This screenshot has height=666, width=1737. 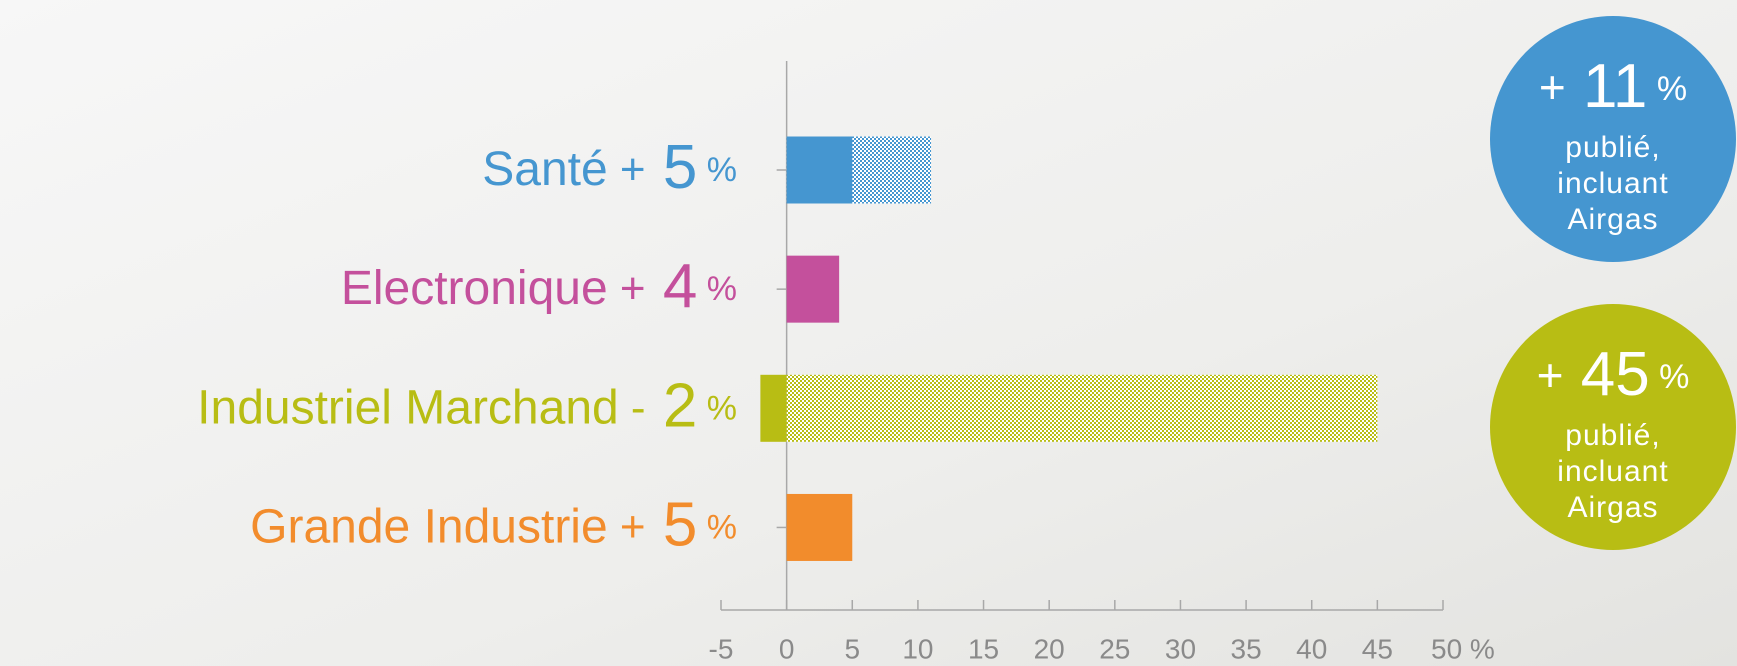 What do you see at coordinates (1311, 648) in the screenshot?
I see `x-tick-label: 40` at bounding box center [1311, 648].